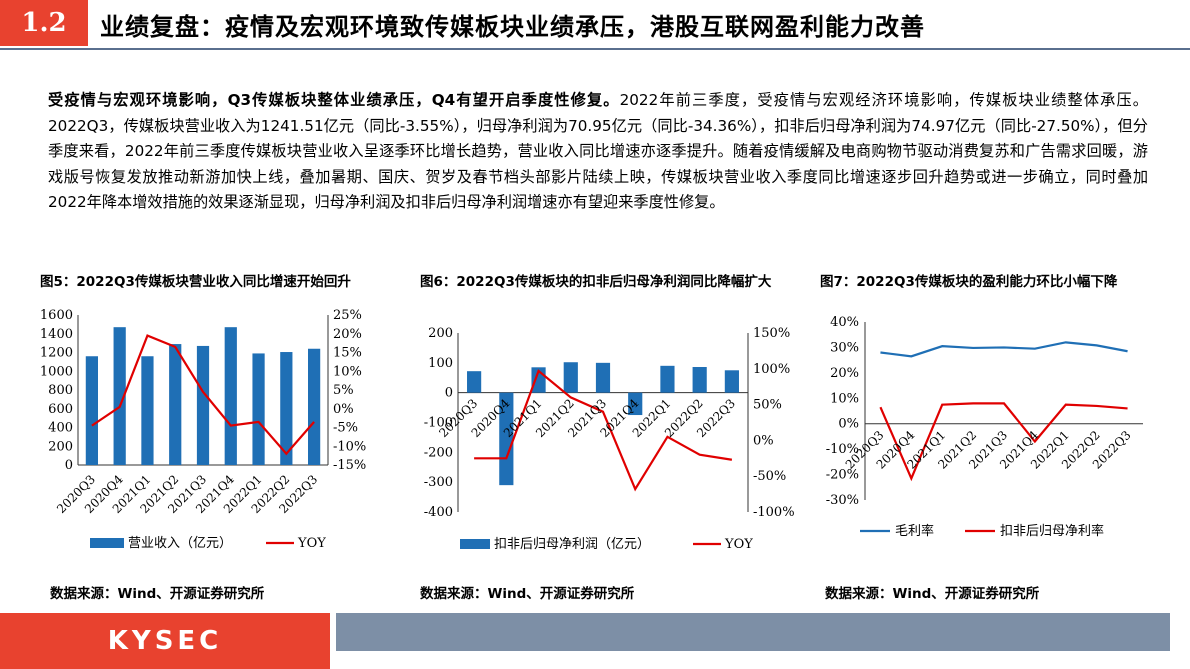 Image resolution: width=1190 pixels, height=669 pixels. I want to click on y-tick-label-left: 400, so click(60, 428).